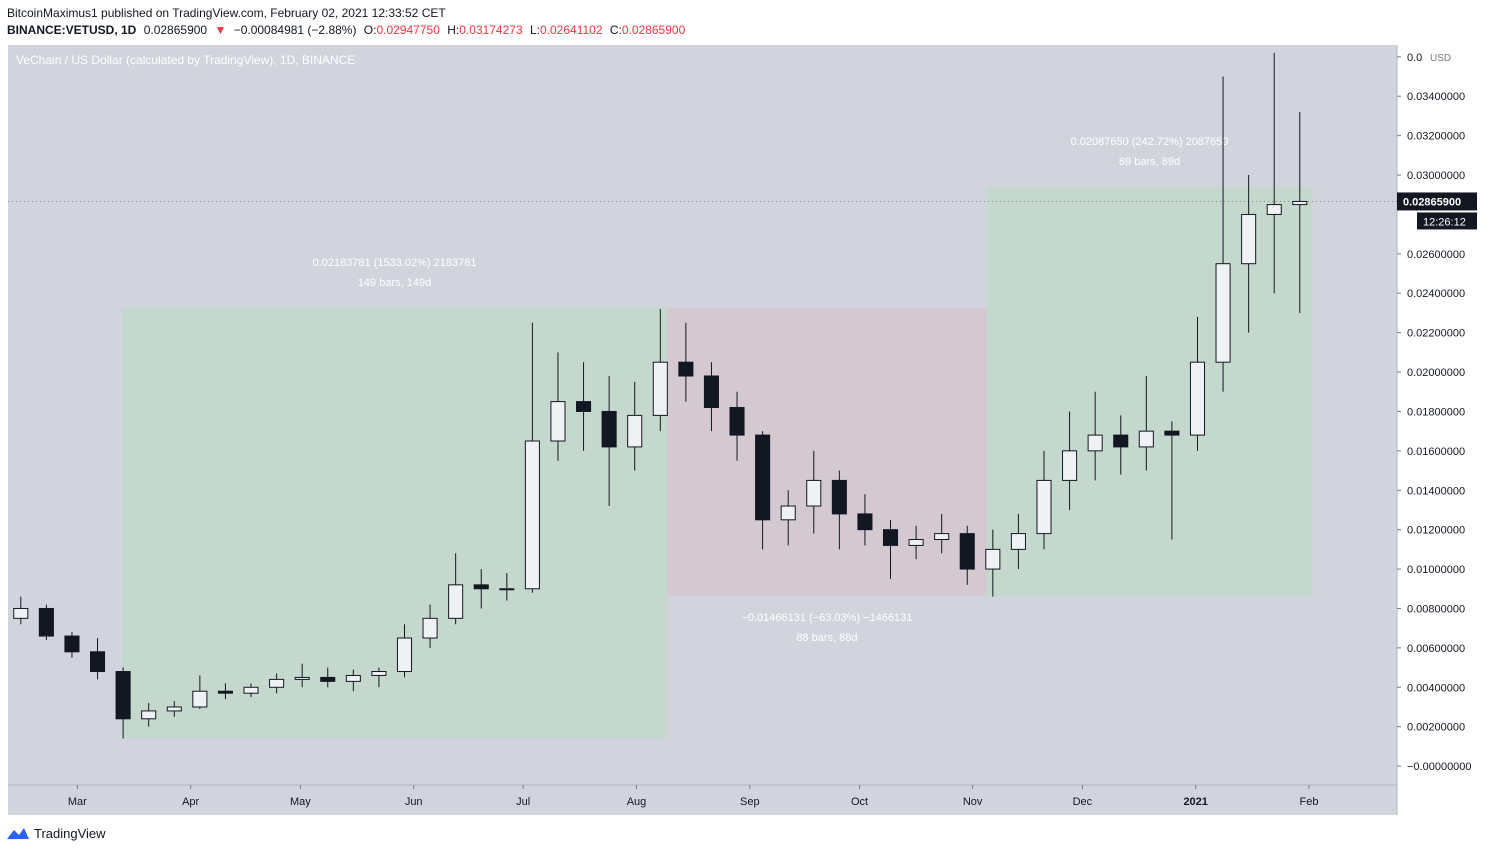  I want to click on y-tick-label: −0.00000000, so click(1439, 767).